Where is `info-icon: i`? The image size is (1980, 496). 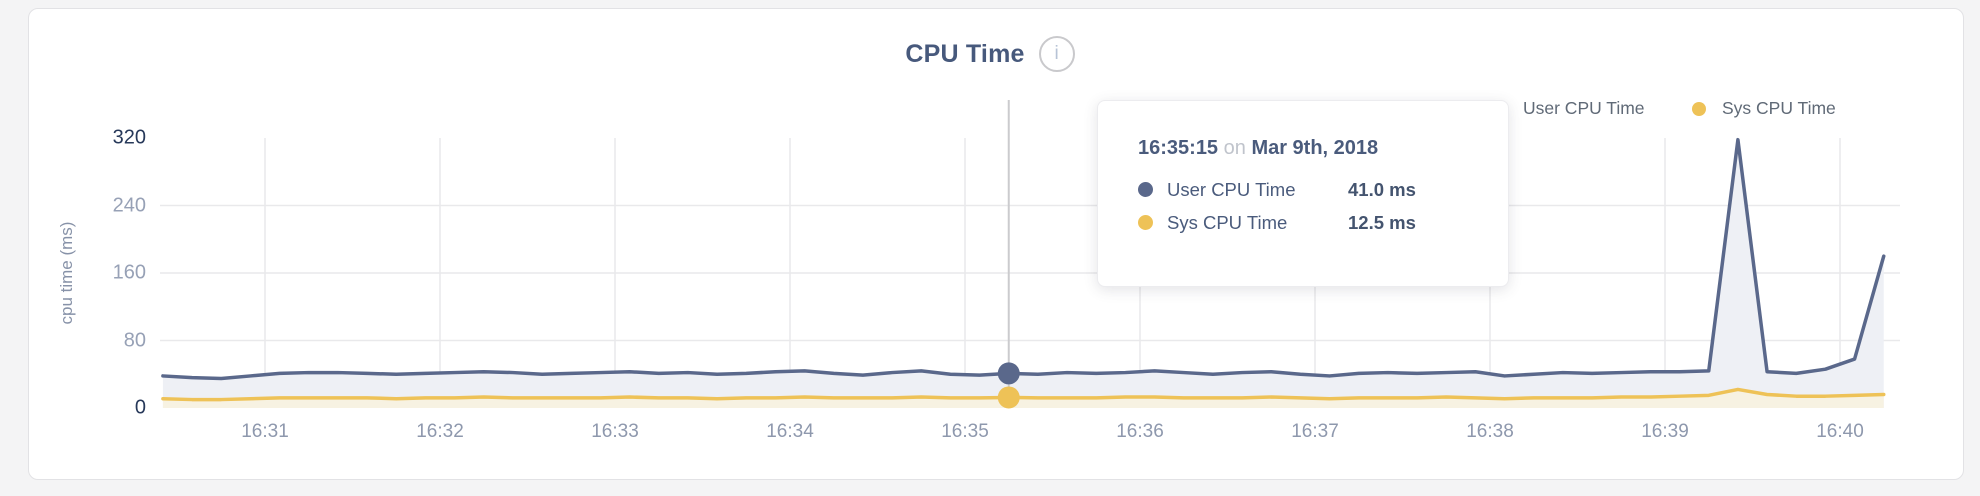 info-icon: i is located at coordinates (1056, 54).